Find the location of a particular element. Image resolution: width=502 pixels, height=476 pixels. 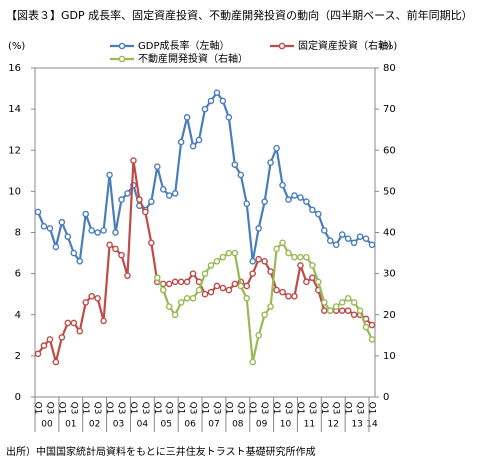

y2-tick-label: 70 is located at coordinates (389, 109).